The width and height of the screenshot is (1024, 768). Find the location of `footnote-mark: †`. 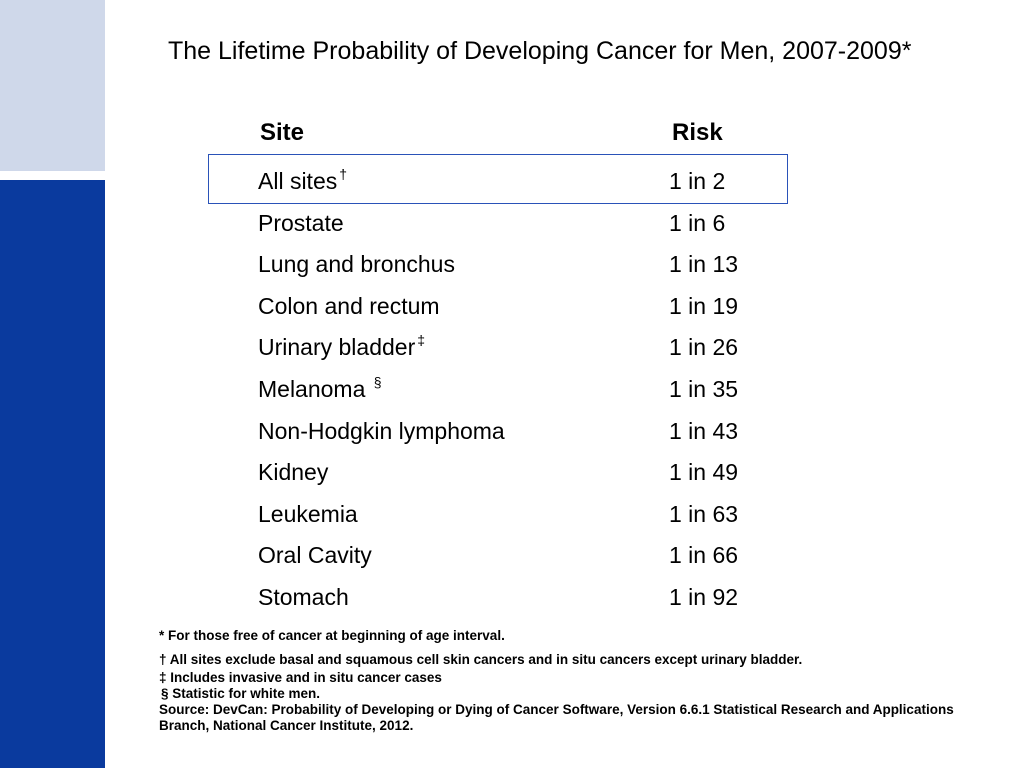

footnote-mark: † is located at coordinates (343, 174).